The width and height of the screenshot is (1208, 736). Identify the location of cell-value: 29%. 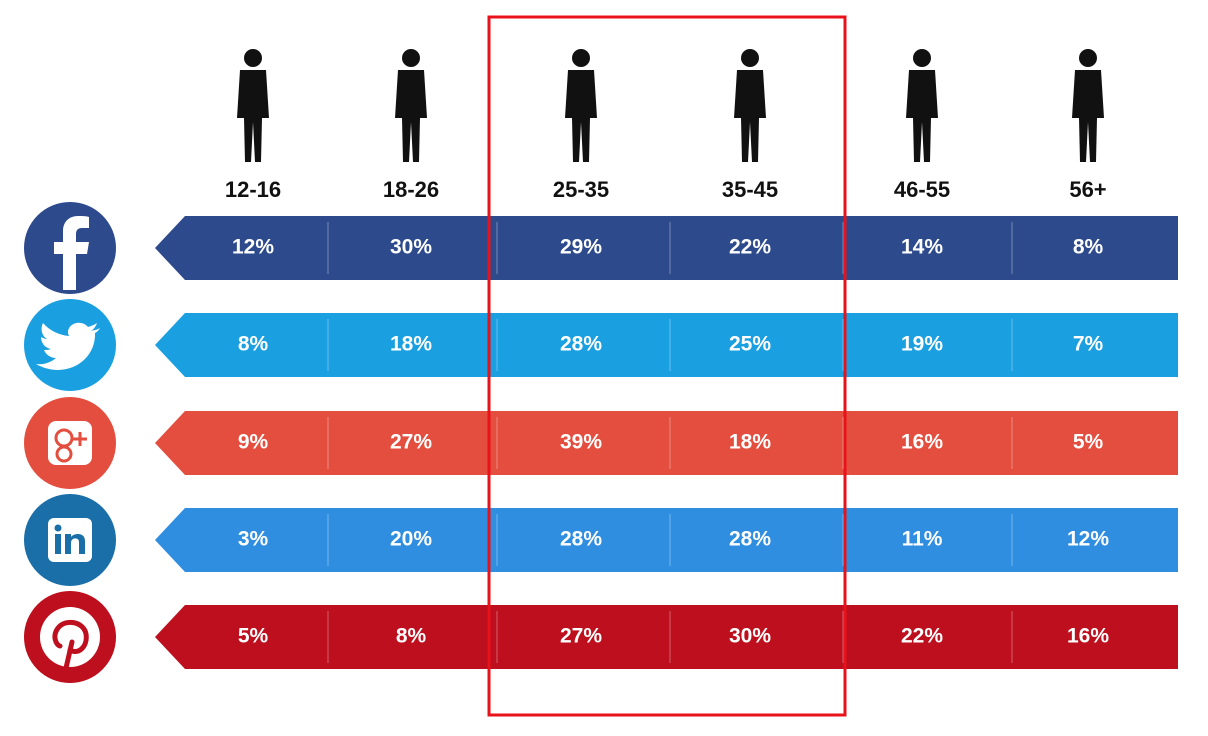
(581, 247).